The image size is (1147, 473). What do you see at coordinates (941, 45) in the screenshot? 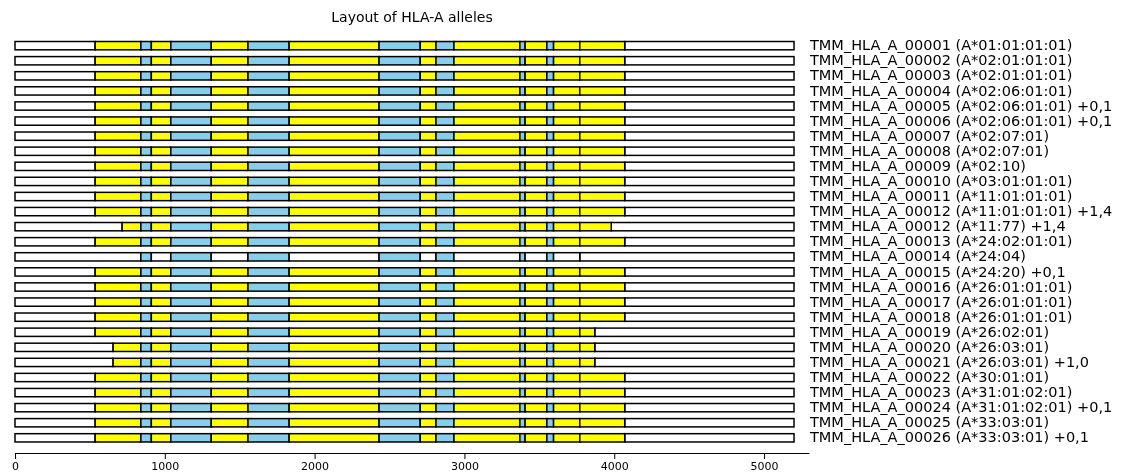
I see `y-tick-label: TMM_HLA_A_00001 (A*01:01:01:01)` at bounding box center [941, 45].